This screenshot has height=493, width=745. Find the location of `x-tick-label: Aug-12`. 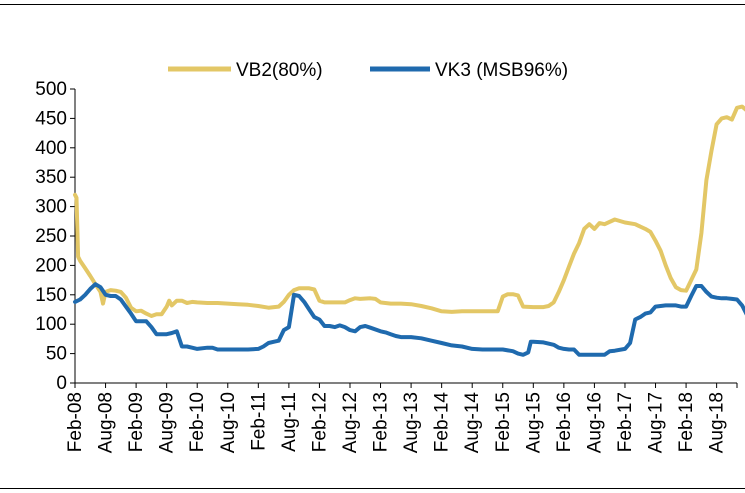

x-tick-label: Aug-12 is located at coordinates (350, 422).